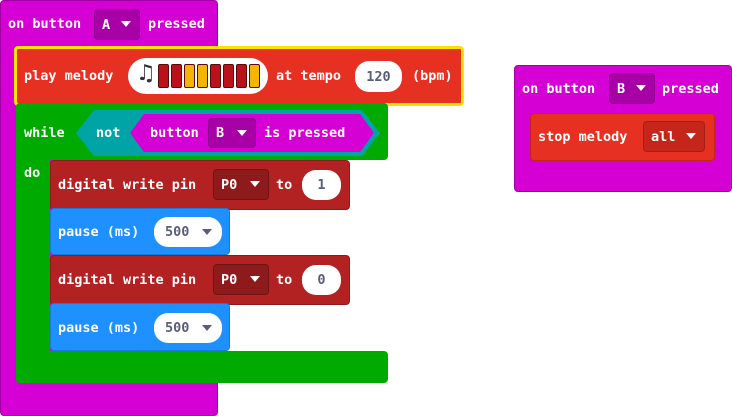 The image size is (732, 416). I want to click on event-a-button-dropdown: A, so click(117, 24).